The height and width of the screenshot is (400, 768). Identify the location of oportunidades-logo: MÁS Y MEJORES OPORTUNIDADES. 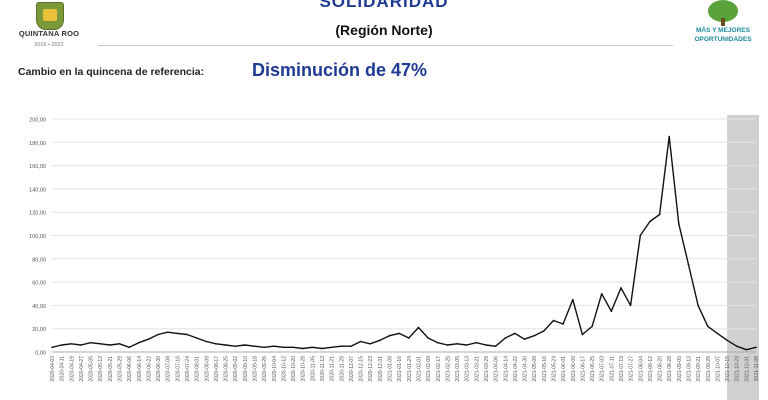
(723, 25).